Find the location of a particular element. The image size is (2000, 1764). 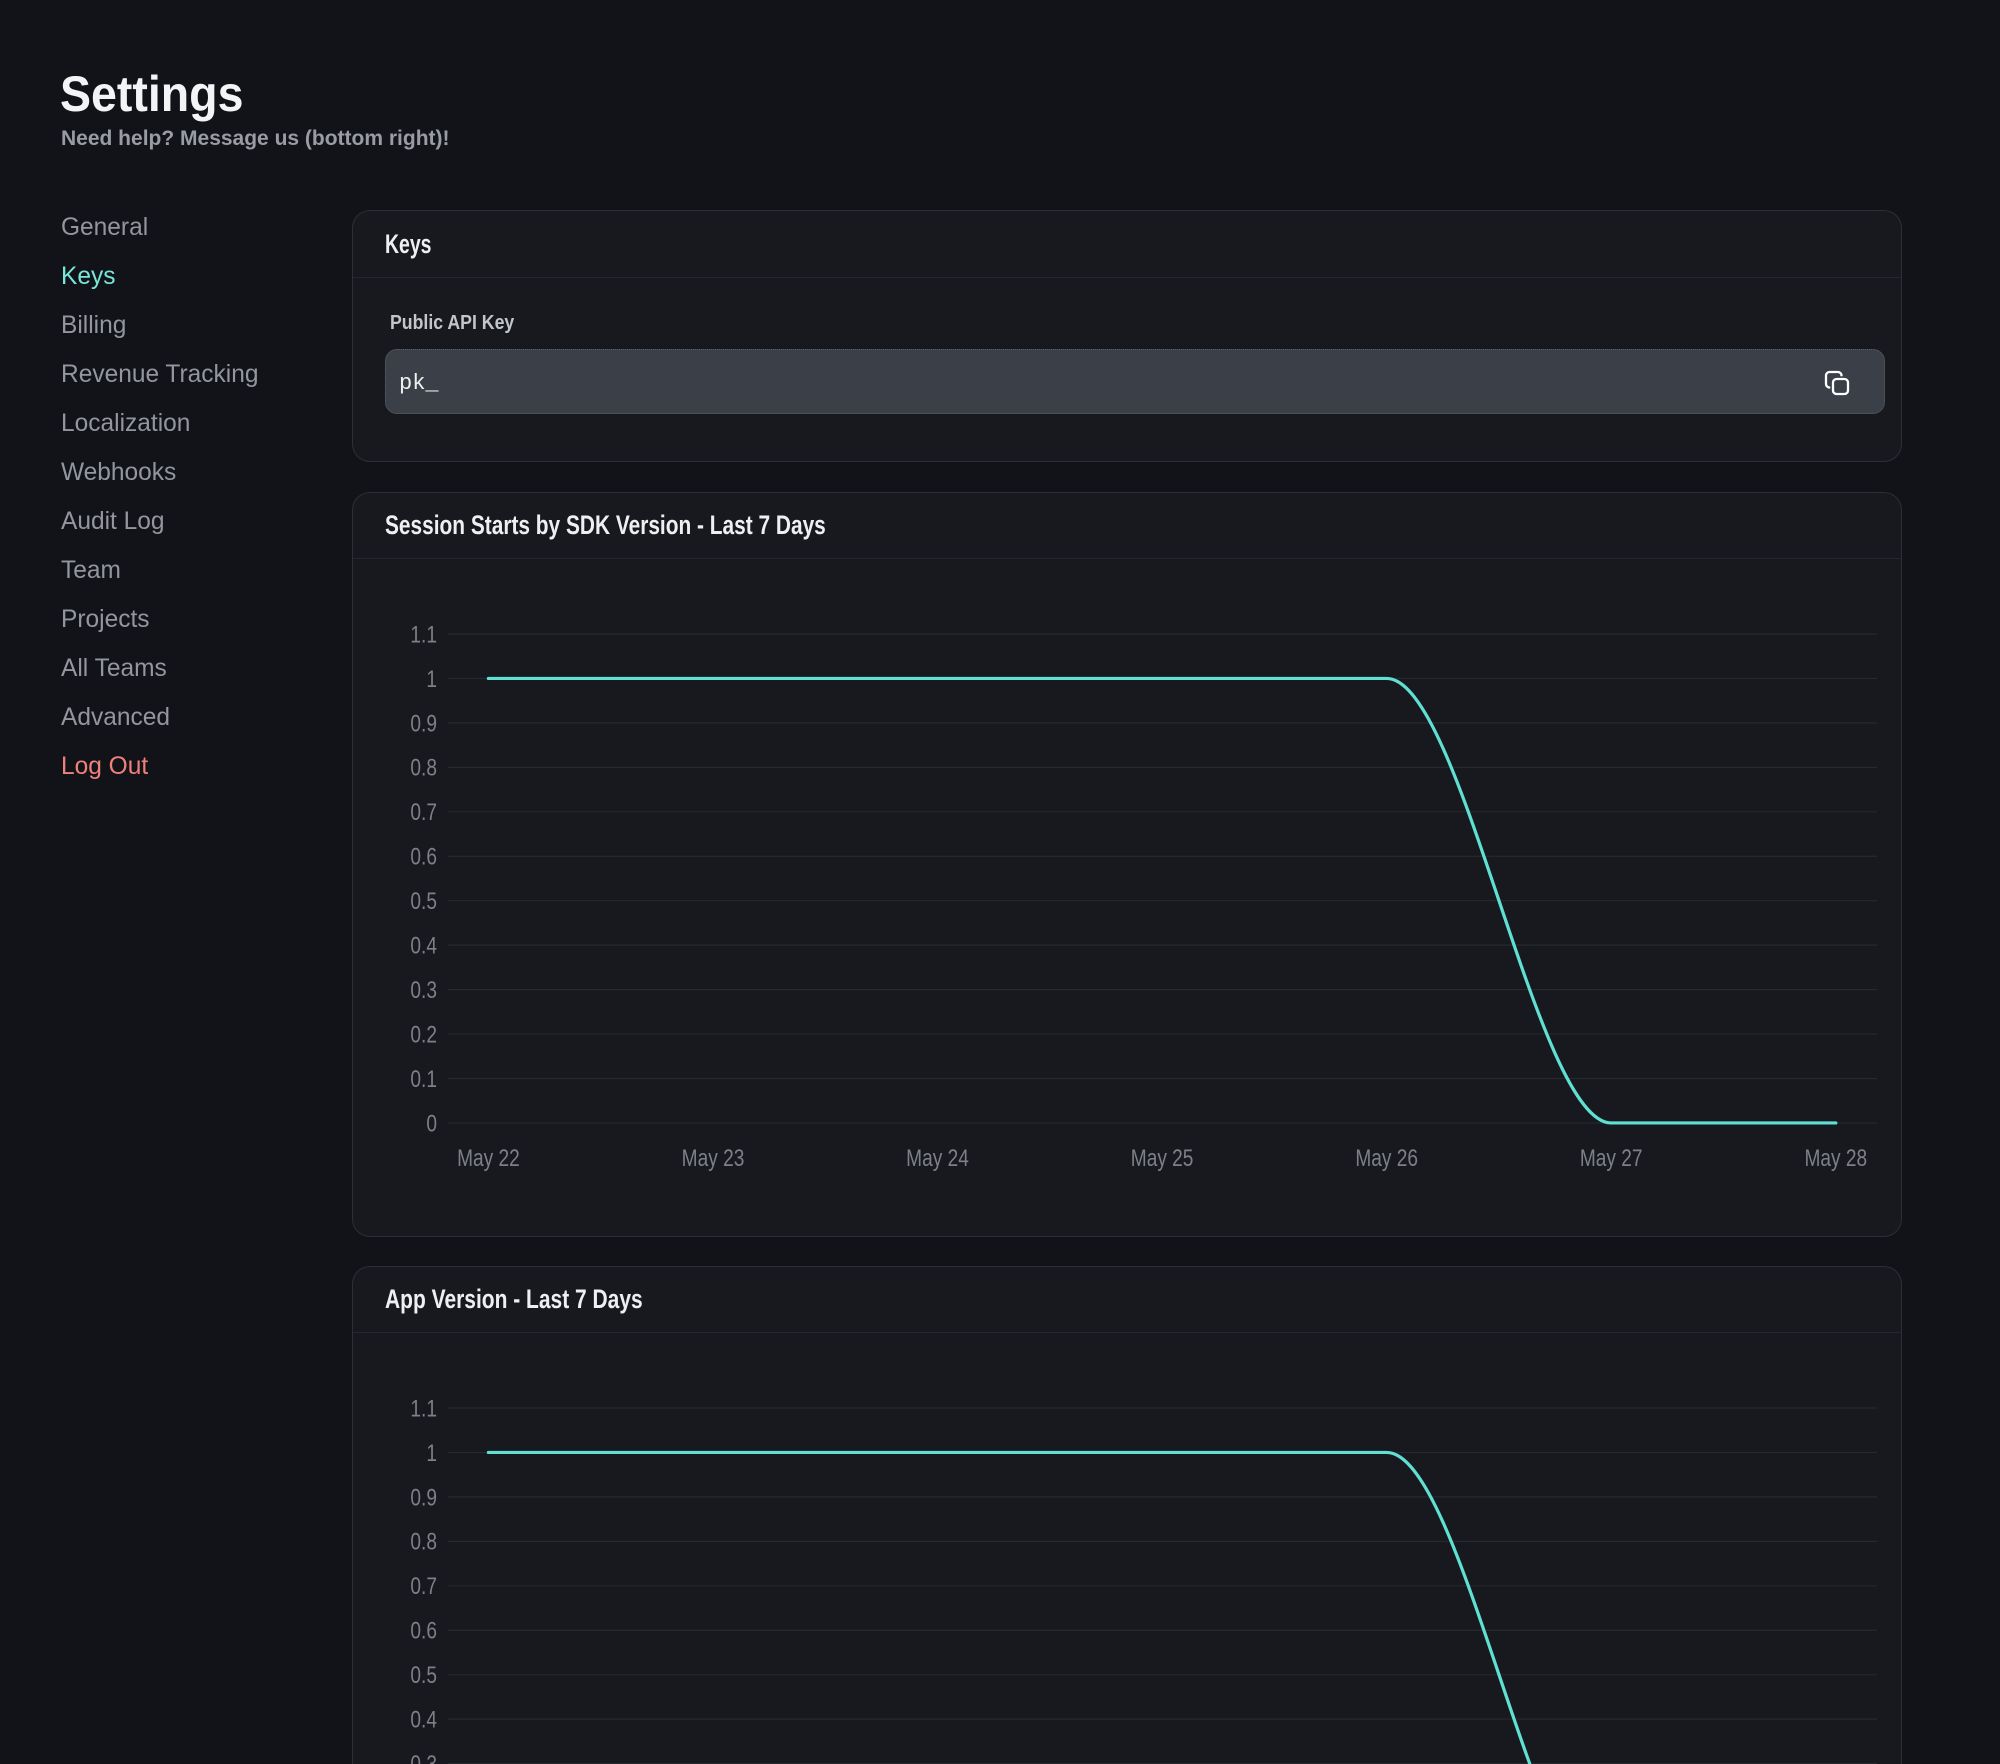

svg-text: 0.2 is located at coordinates (423, 1034).